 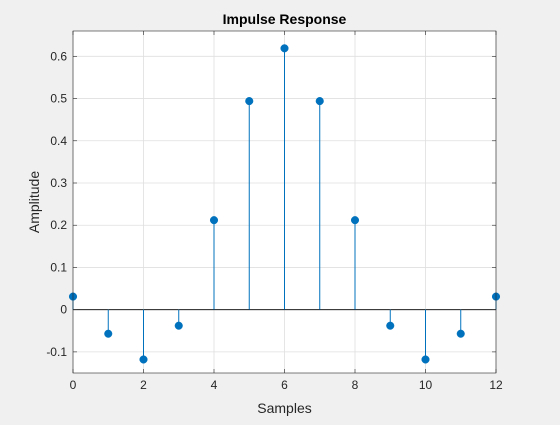 What do you see at coordinates (355, 385) in the screenshot?
I see `x-tick-label: 8` at bounding box center [355, 385].